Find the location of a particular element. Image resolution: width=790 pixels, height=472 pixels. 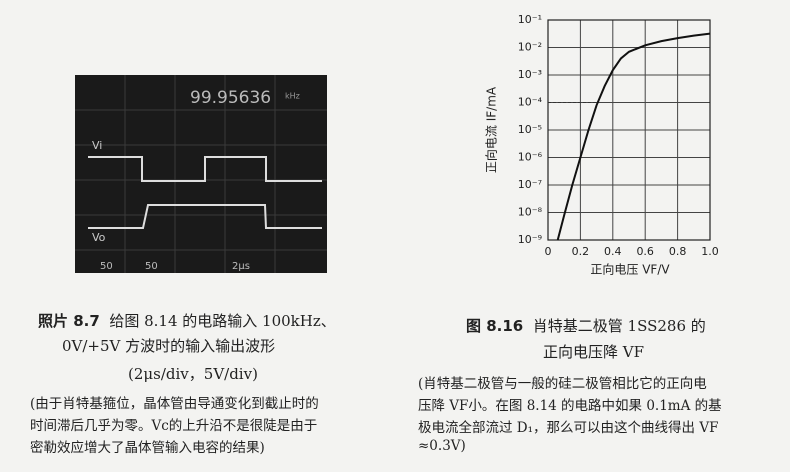

note-line: 极电流全部流过 D₁，那么可以由这个曲线得出 VF is located at coordinates (568, 428).